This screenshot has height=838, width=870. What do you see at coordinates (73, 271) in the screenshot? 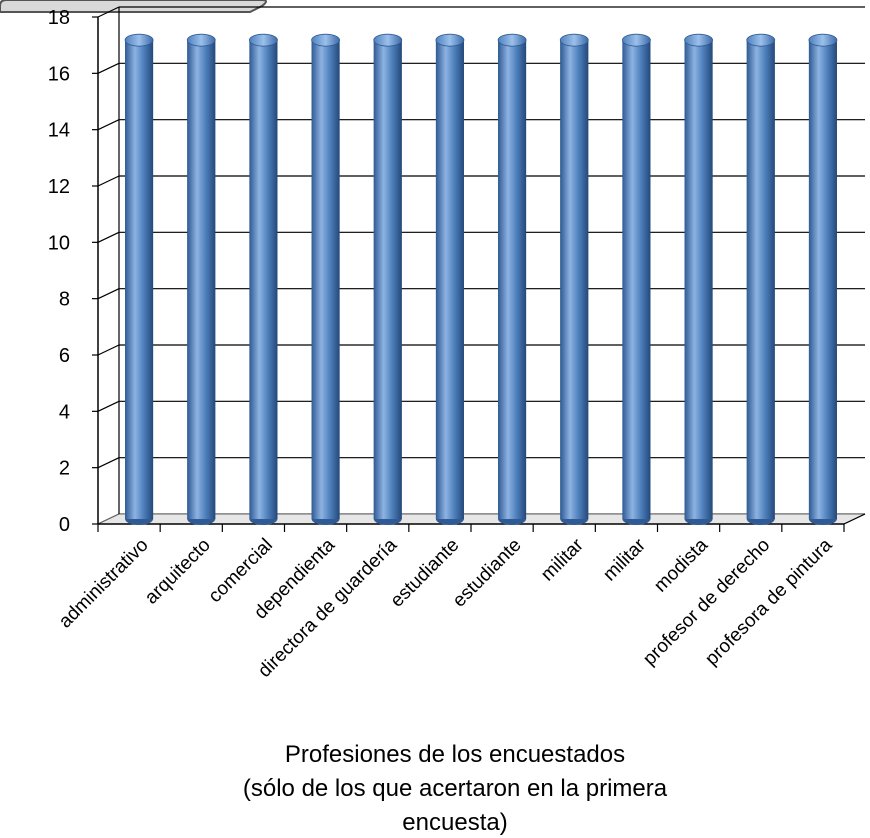
I see `y-axis-ticks: 0 2 4 6 8 10 12 14 16 18` at bounding box center [73, 271].